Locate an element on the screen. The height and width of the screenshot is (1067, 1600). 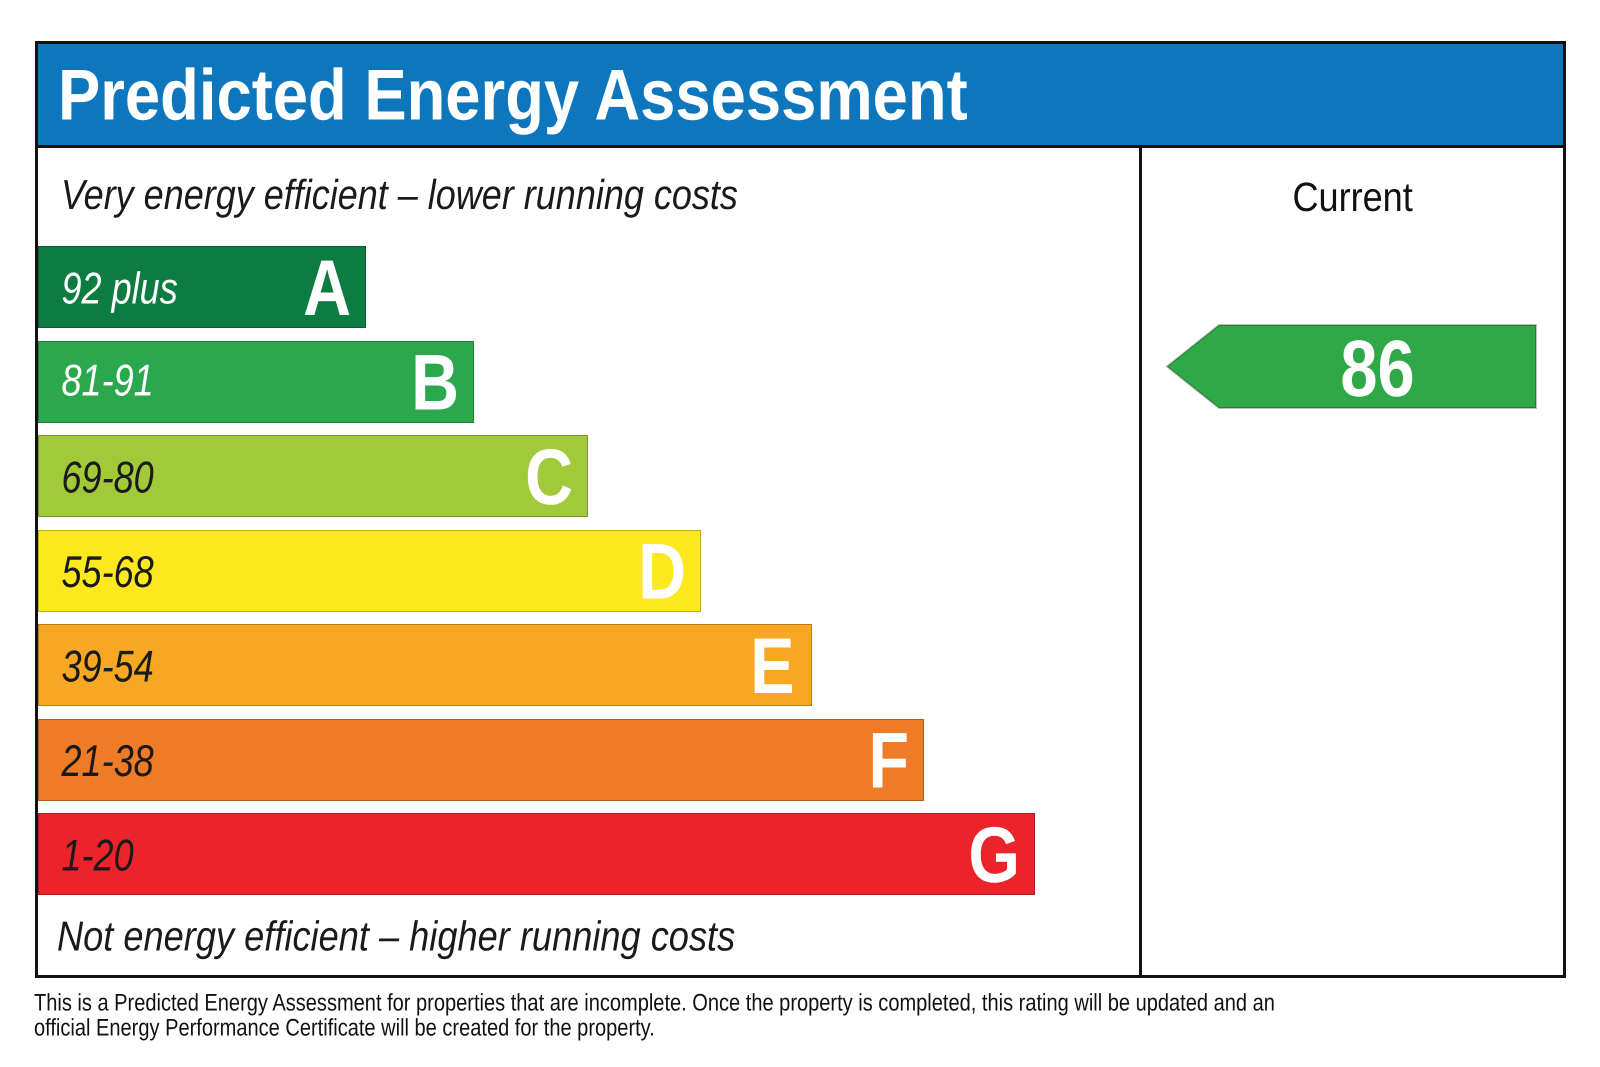
svg-text: C is located at coordinates (549, 476).